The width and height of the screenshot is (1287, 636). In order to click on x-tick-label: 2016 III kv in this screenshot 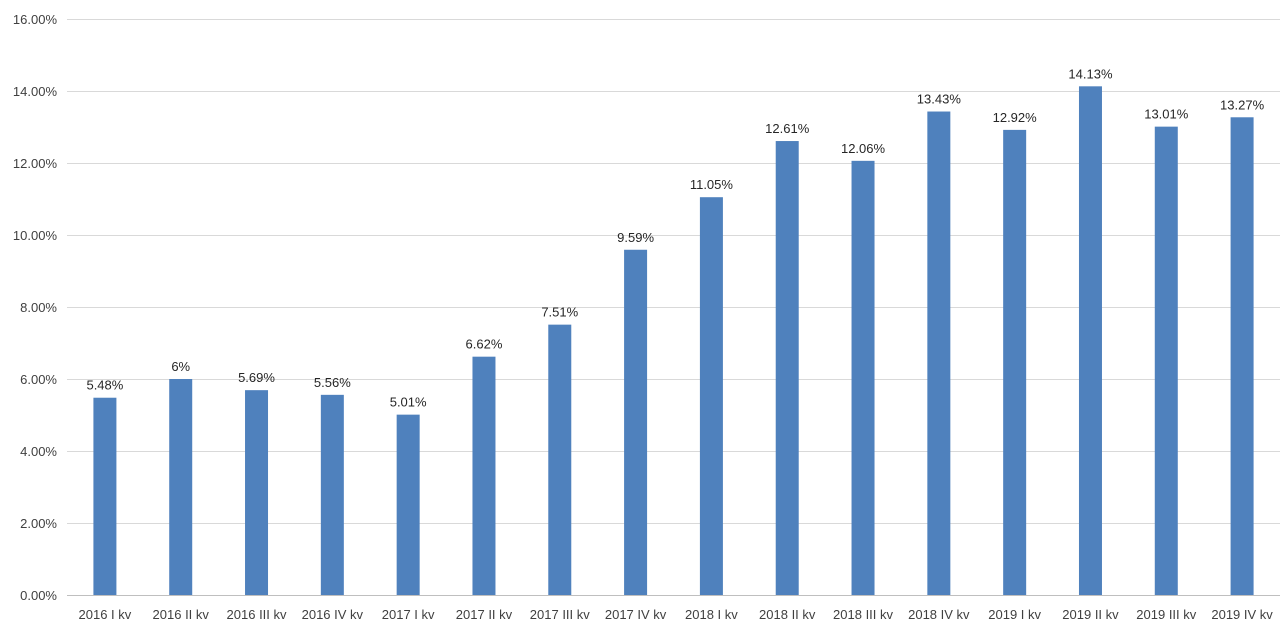, I will do `click(257, 614)`.